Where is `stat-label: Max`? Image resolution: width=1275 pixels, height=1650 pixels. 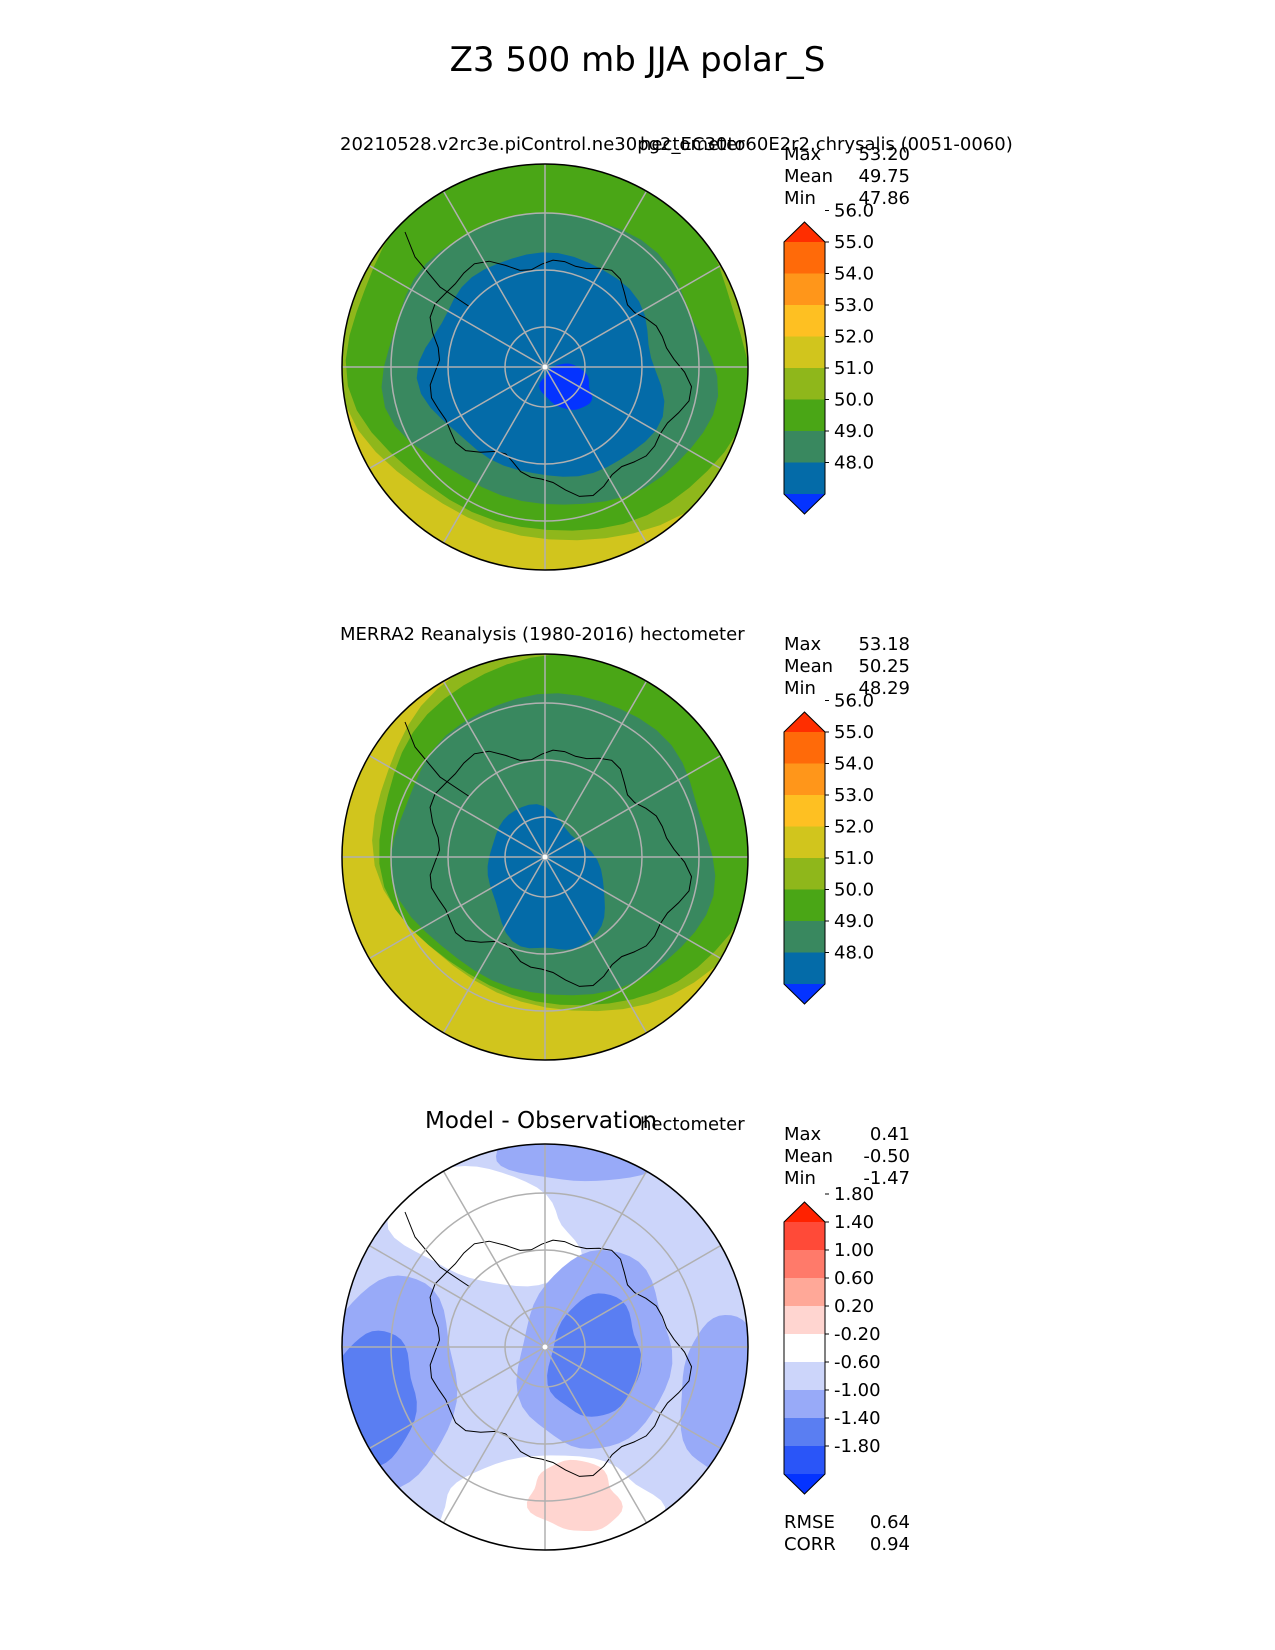
stat-label: Max is located at coordinates (803, 154).